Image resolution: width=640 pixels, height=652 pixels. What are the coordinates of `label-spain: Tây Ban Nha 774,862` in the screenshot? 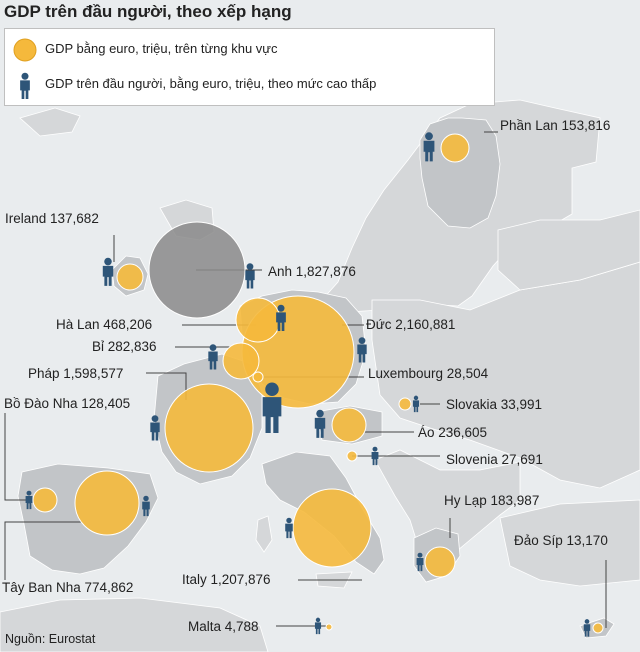 It's located at (68, 587).